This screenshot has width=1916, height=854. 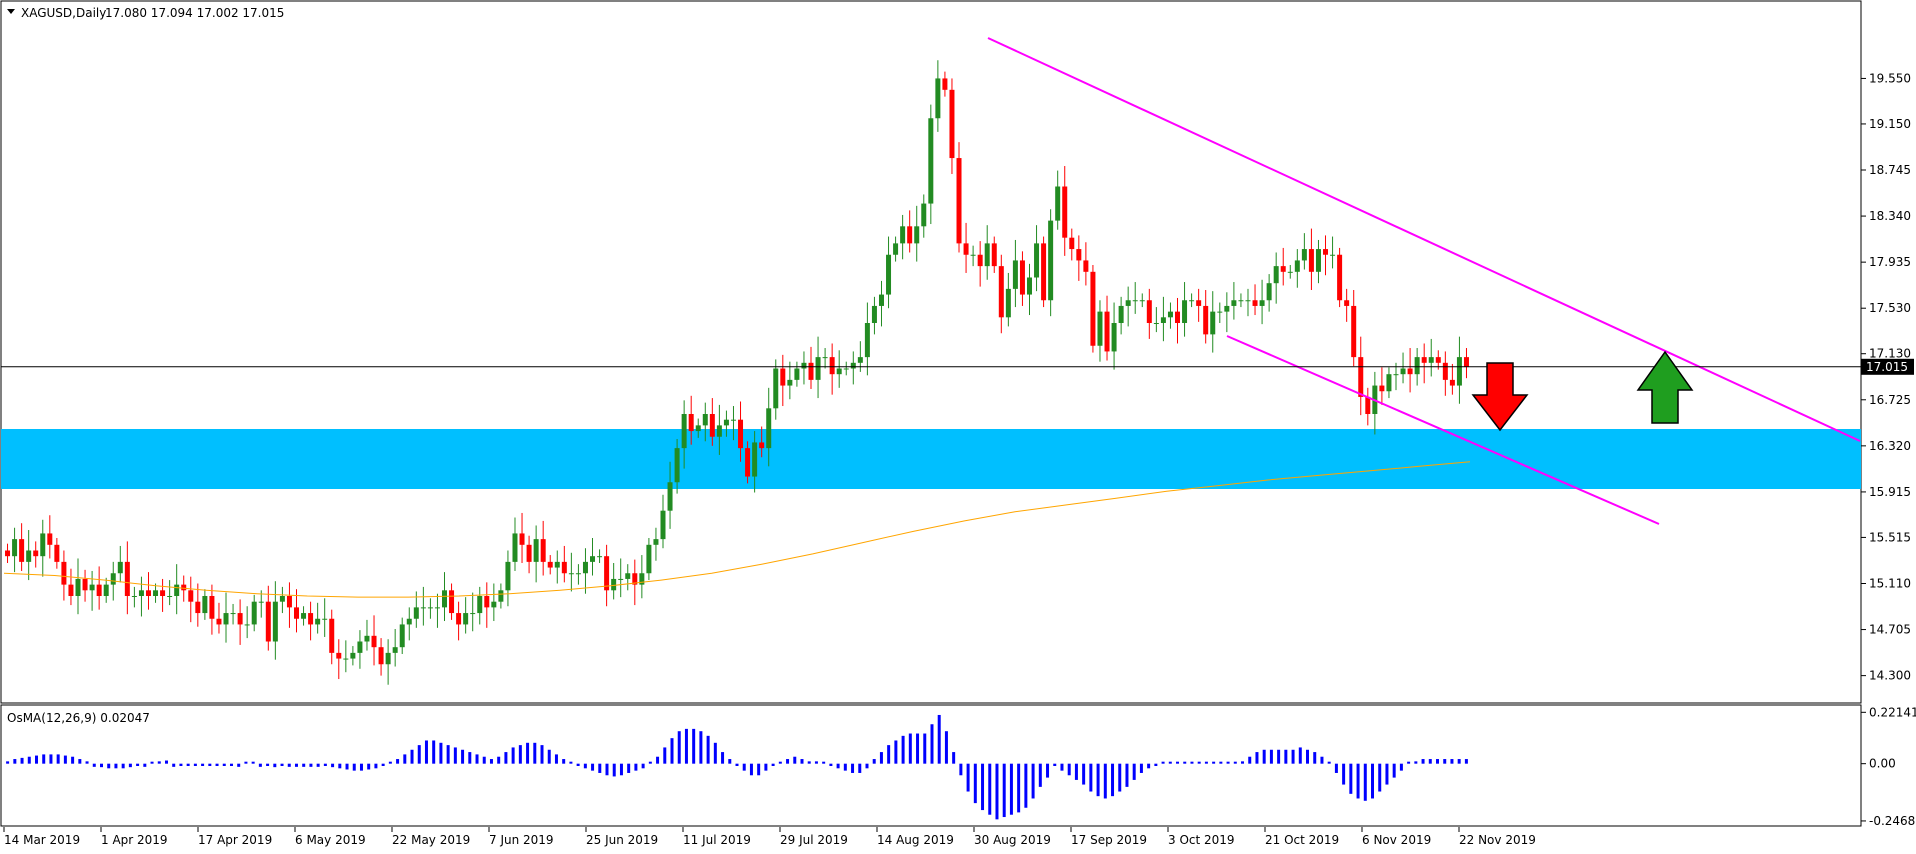 I want to click on price-tick-label: 18.745, so click(x=1890, y=170).